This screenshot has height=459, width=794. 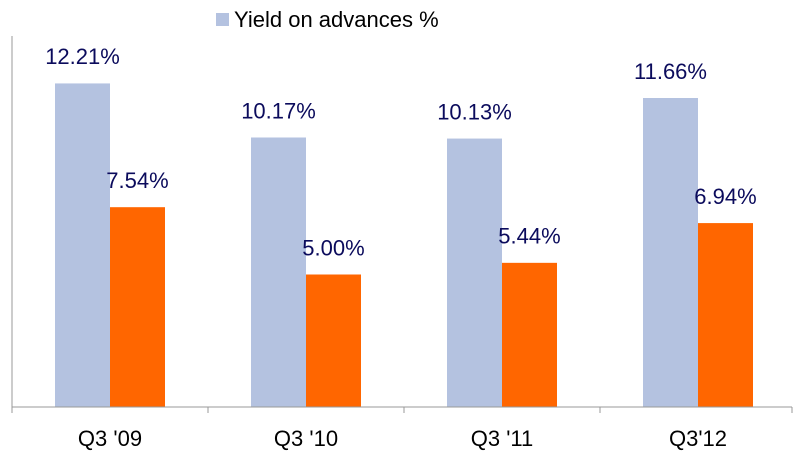 What do you see at coordinates (110, 438) in the screenshot?
I see `x-tick-label: Q3 '09` at bounding box center [110, 438].